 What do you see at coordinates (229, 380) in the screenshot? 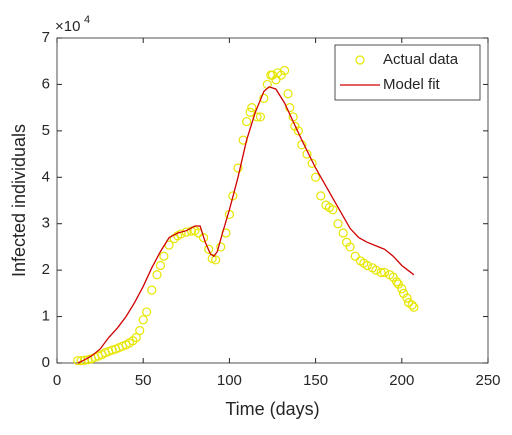
I see `x-tick-label: 100` at bounding box center [229, 380].